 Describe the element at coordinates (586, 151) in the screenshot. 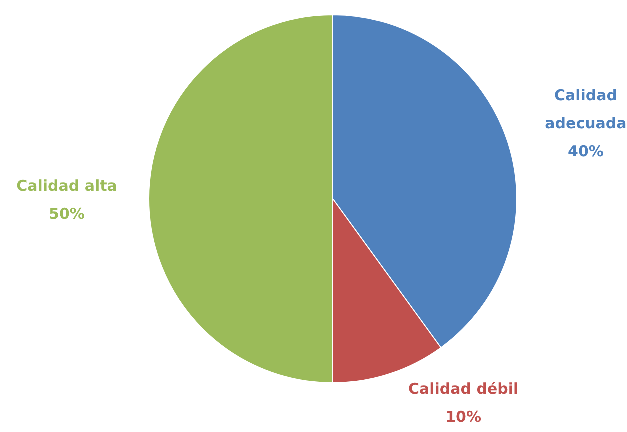

I see `data-label: 40%` at that location.